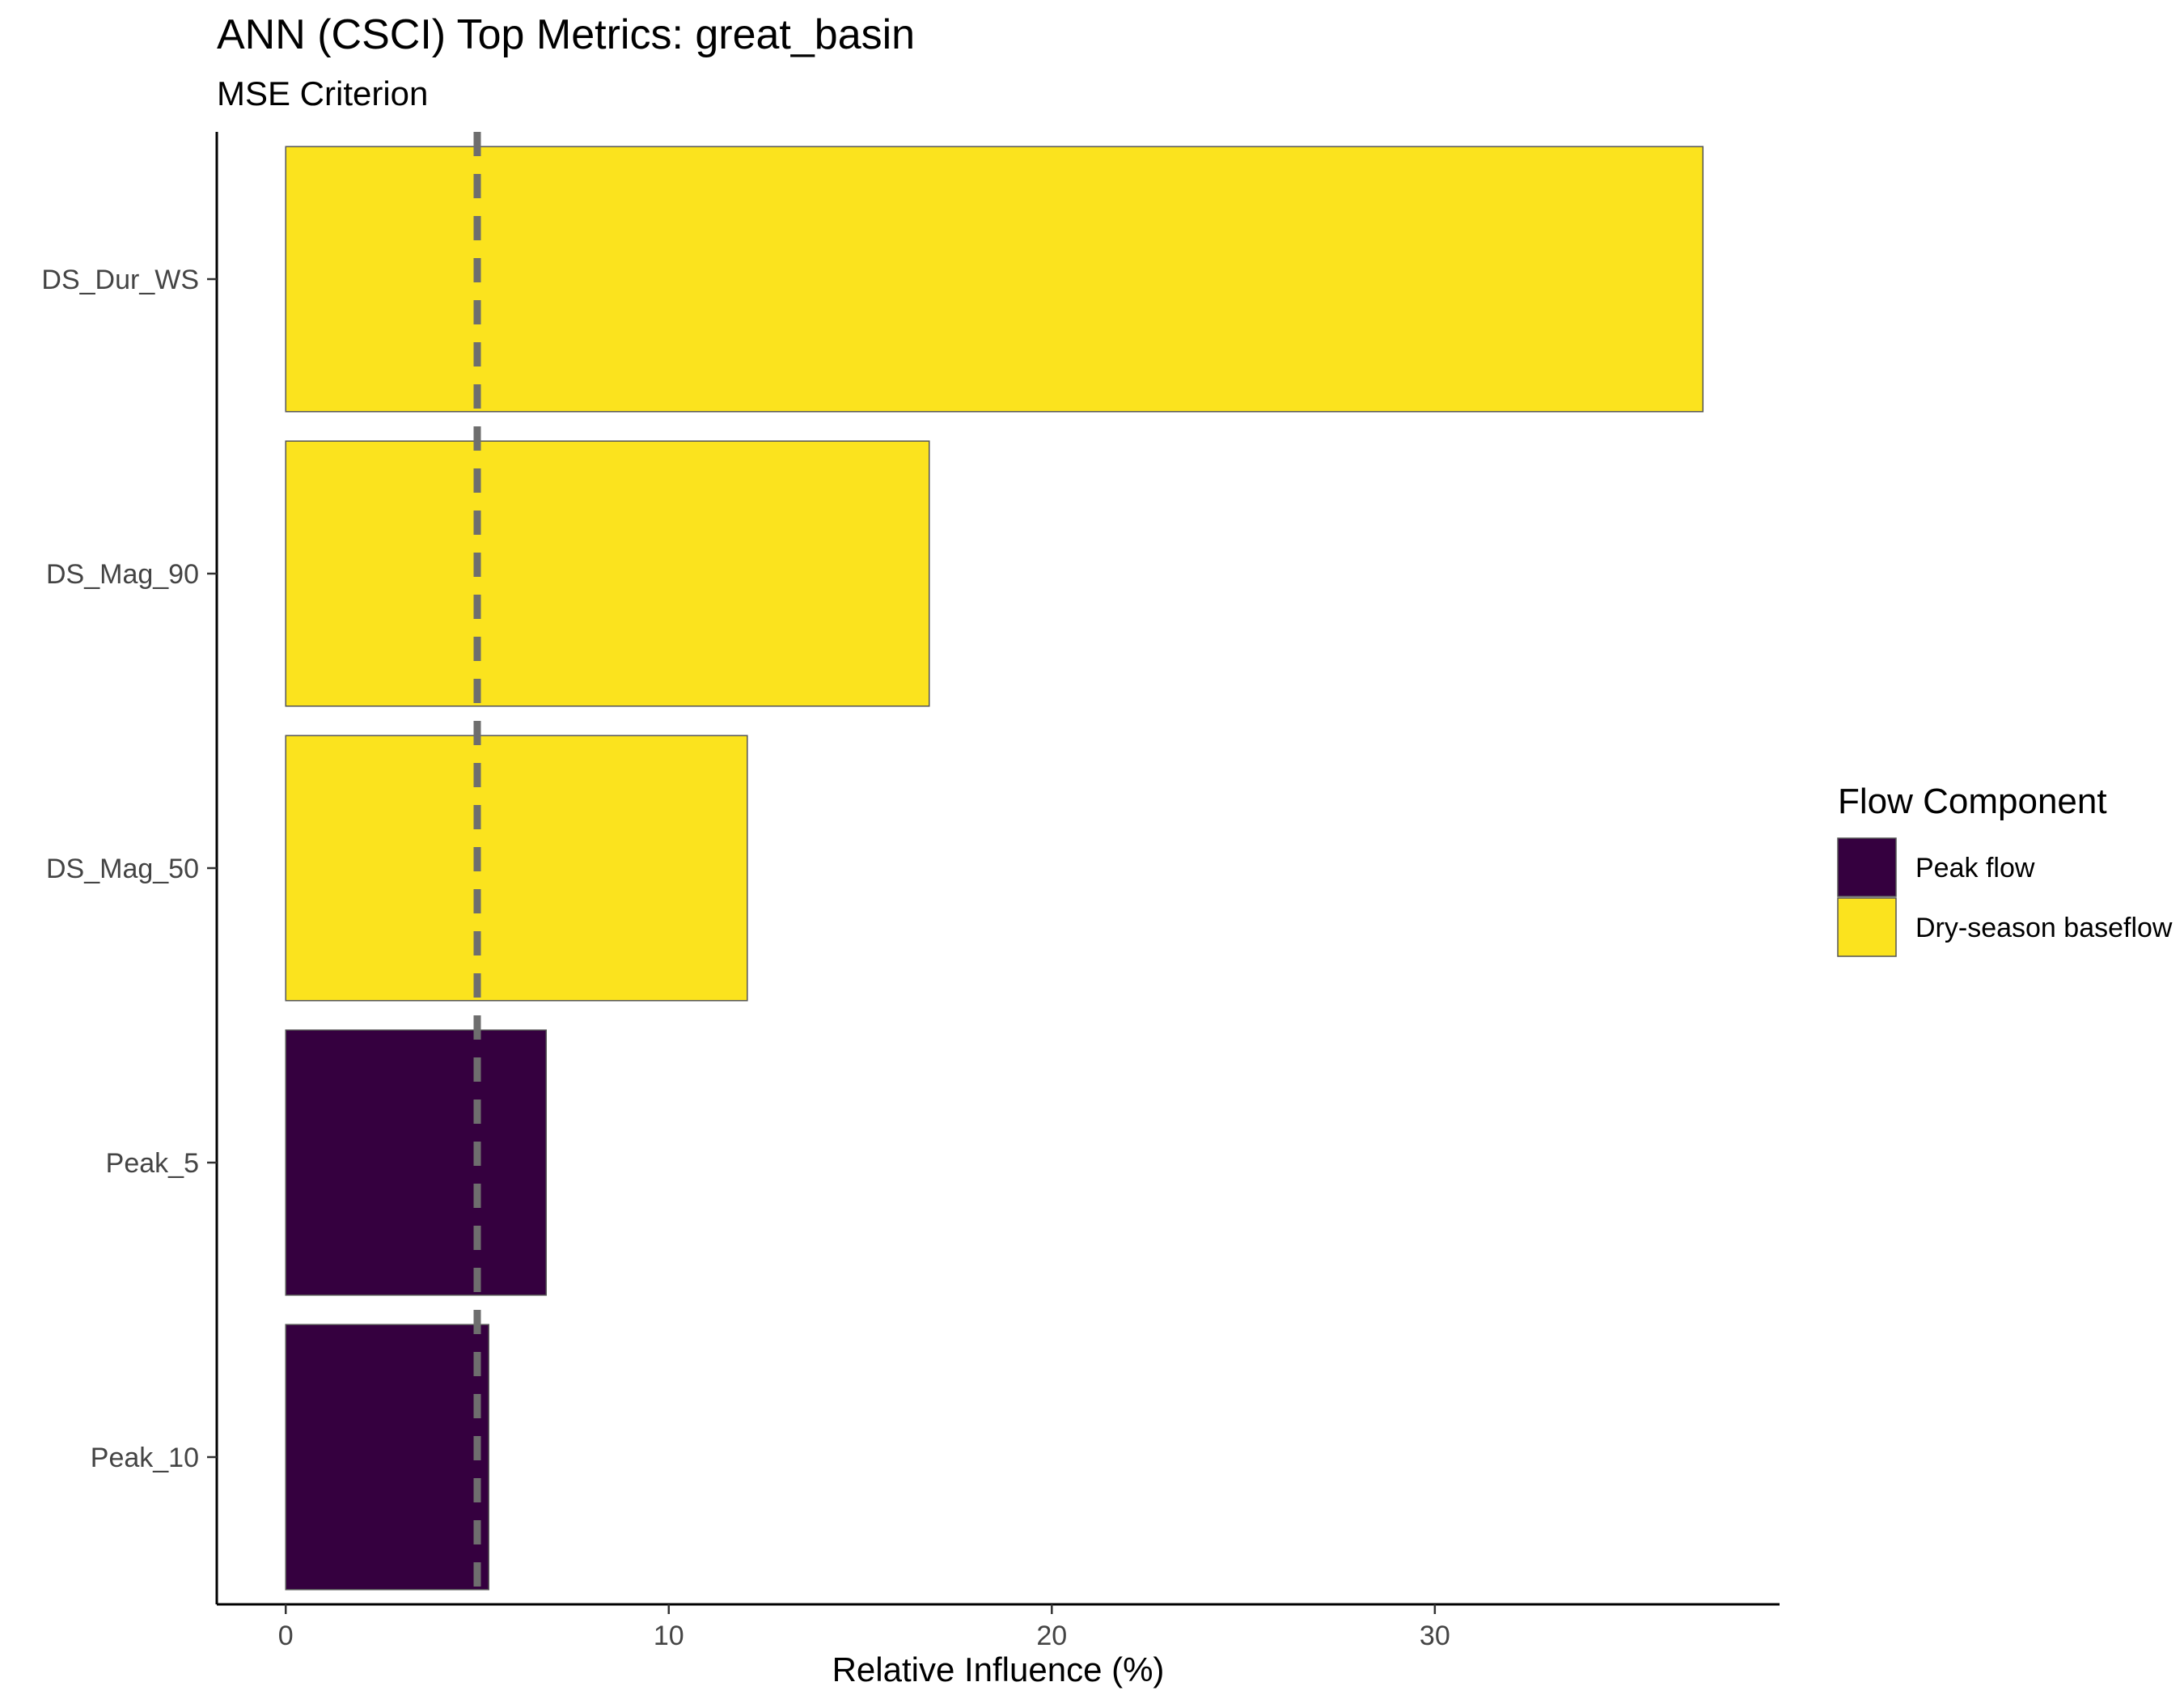  I want to click on legend-items: Peak flow Dry-season baseflow, so click(2005, 897).